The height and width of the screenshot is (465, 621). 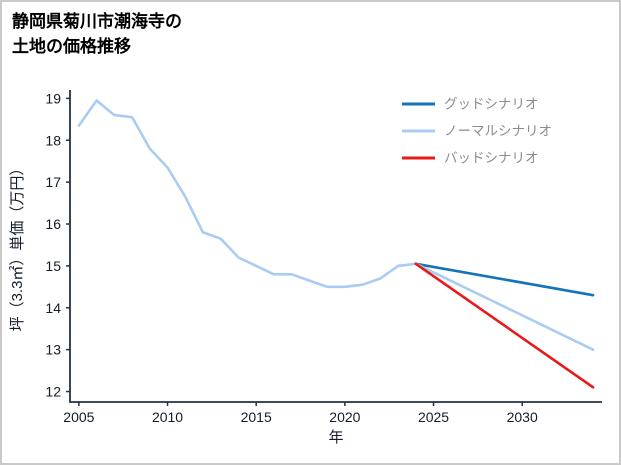 What do you see at coordinates (433, 417) in the screenshot?
I see `x-tick-label: 2025` at bounding box center [433, 417].